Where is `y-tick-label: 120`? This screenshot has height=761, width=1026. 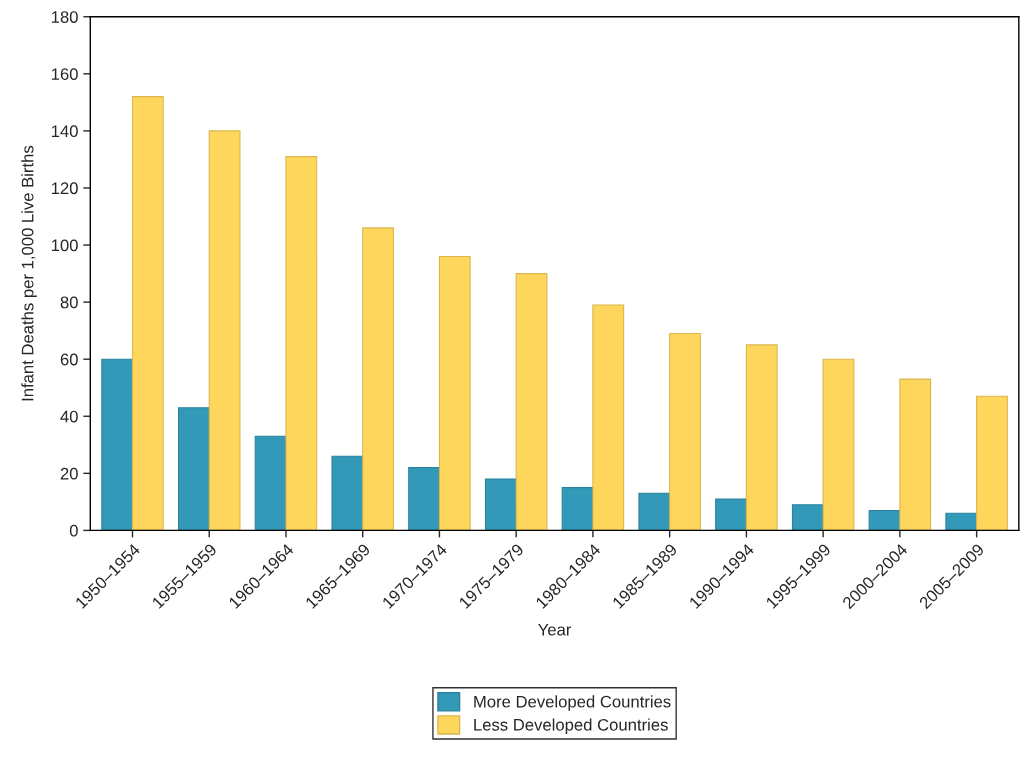 y-tick-label: 120 is located at coordinates (64, 188).